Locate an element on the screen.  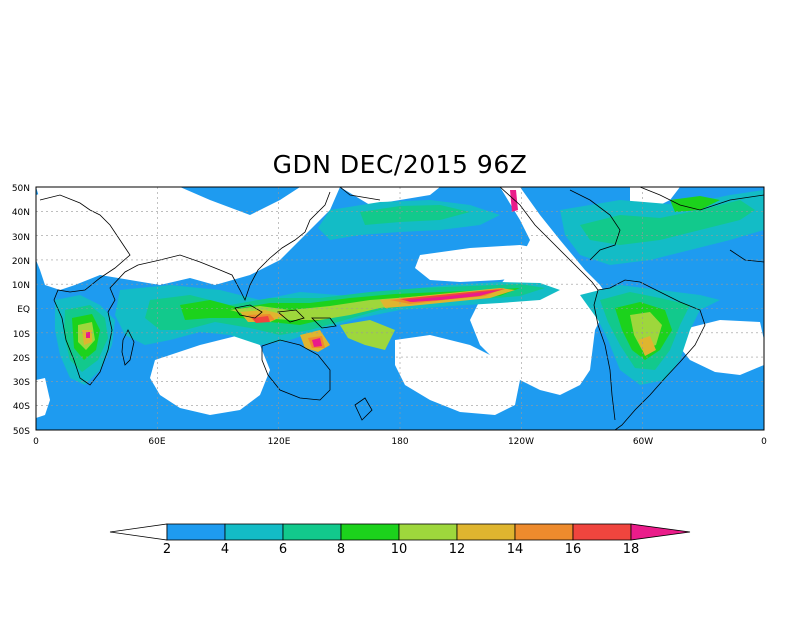
colorbar-label: 8 is located at coordinates (341, 549).